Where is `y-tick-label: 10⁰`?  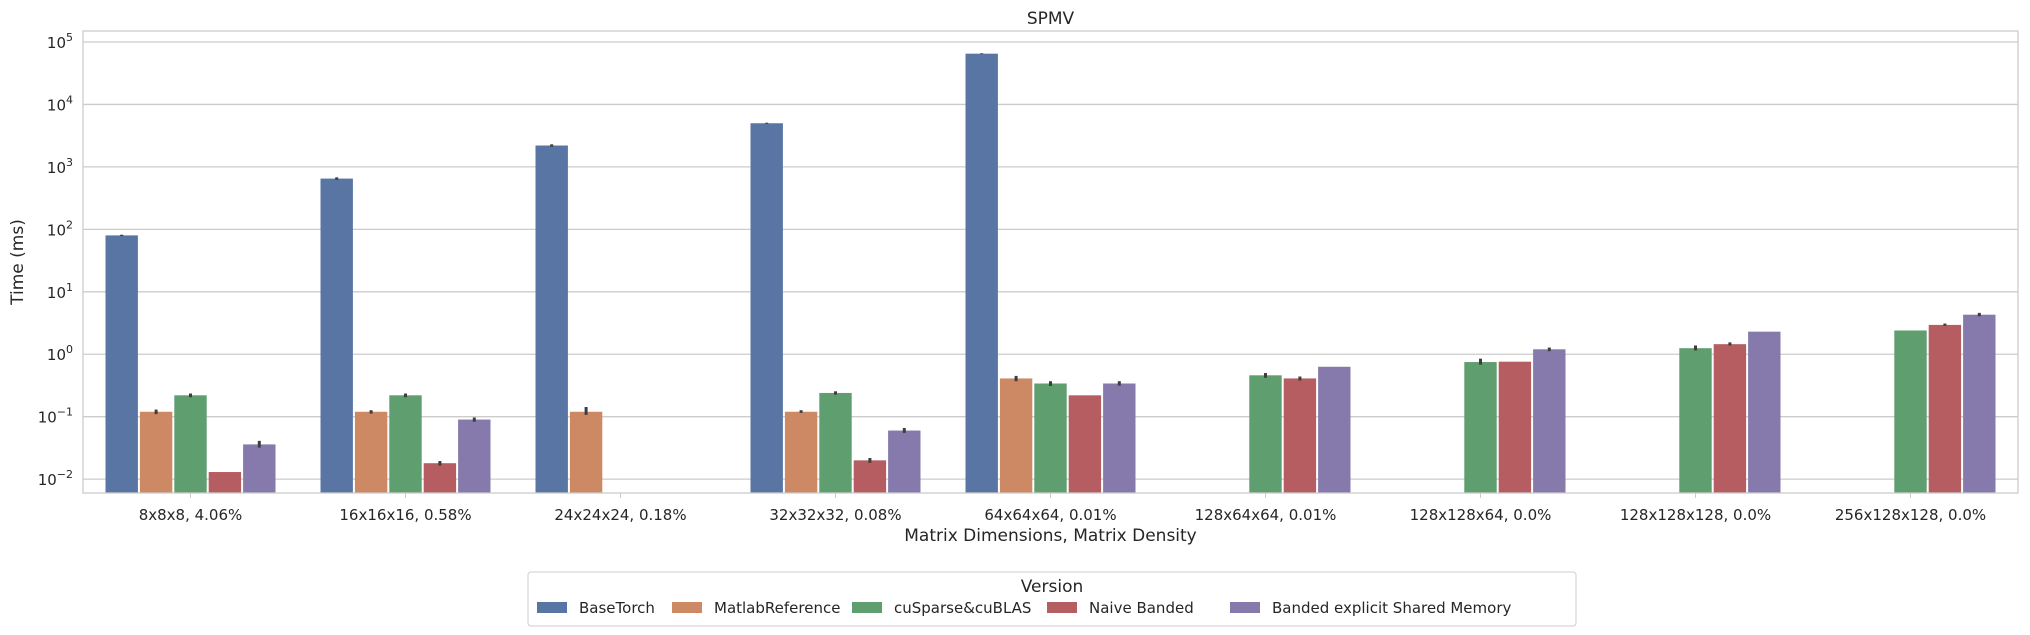
y-tick-label: 10⁰ is located at coordinates (60, 353).